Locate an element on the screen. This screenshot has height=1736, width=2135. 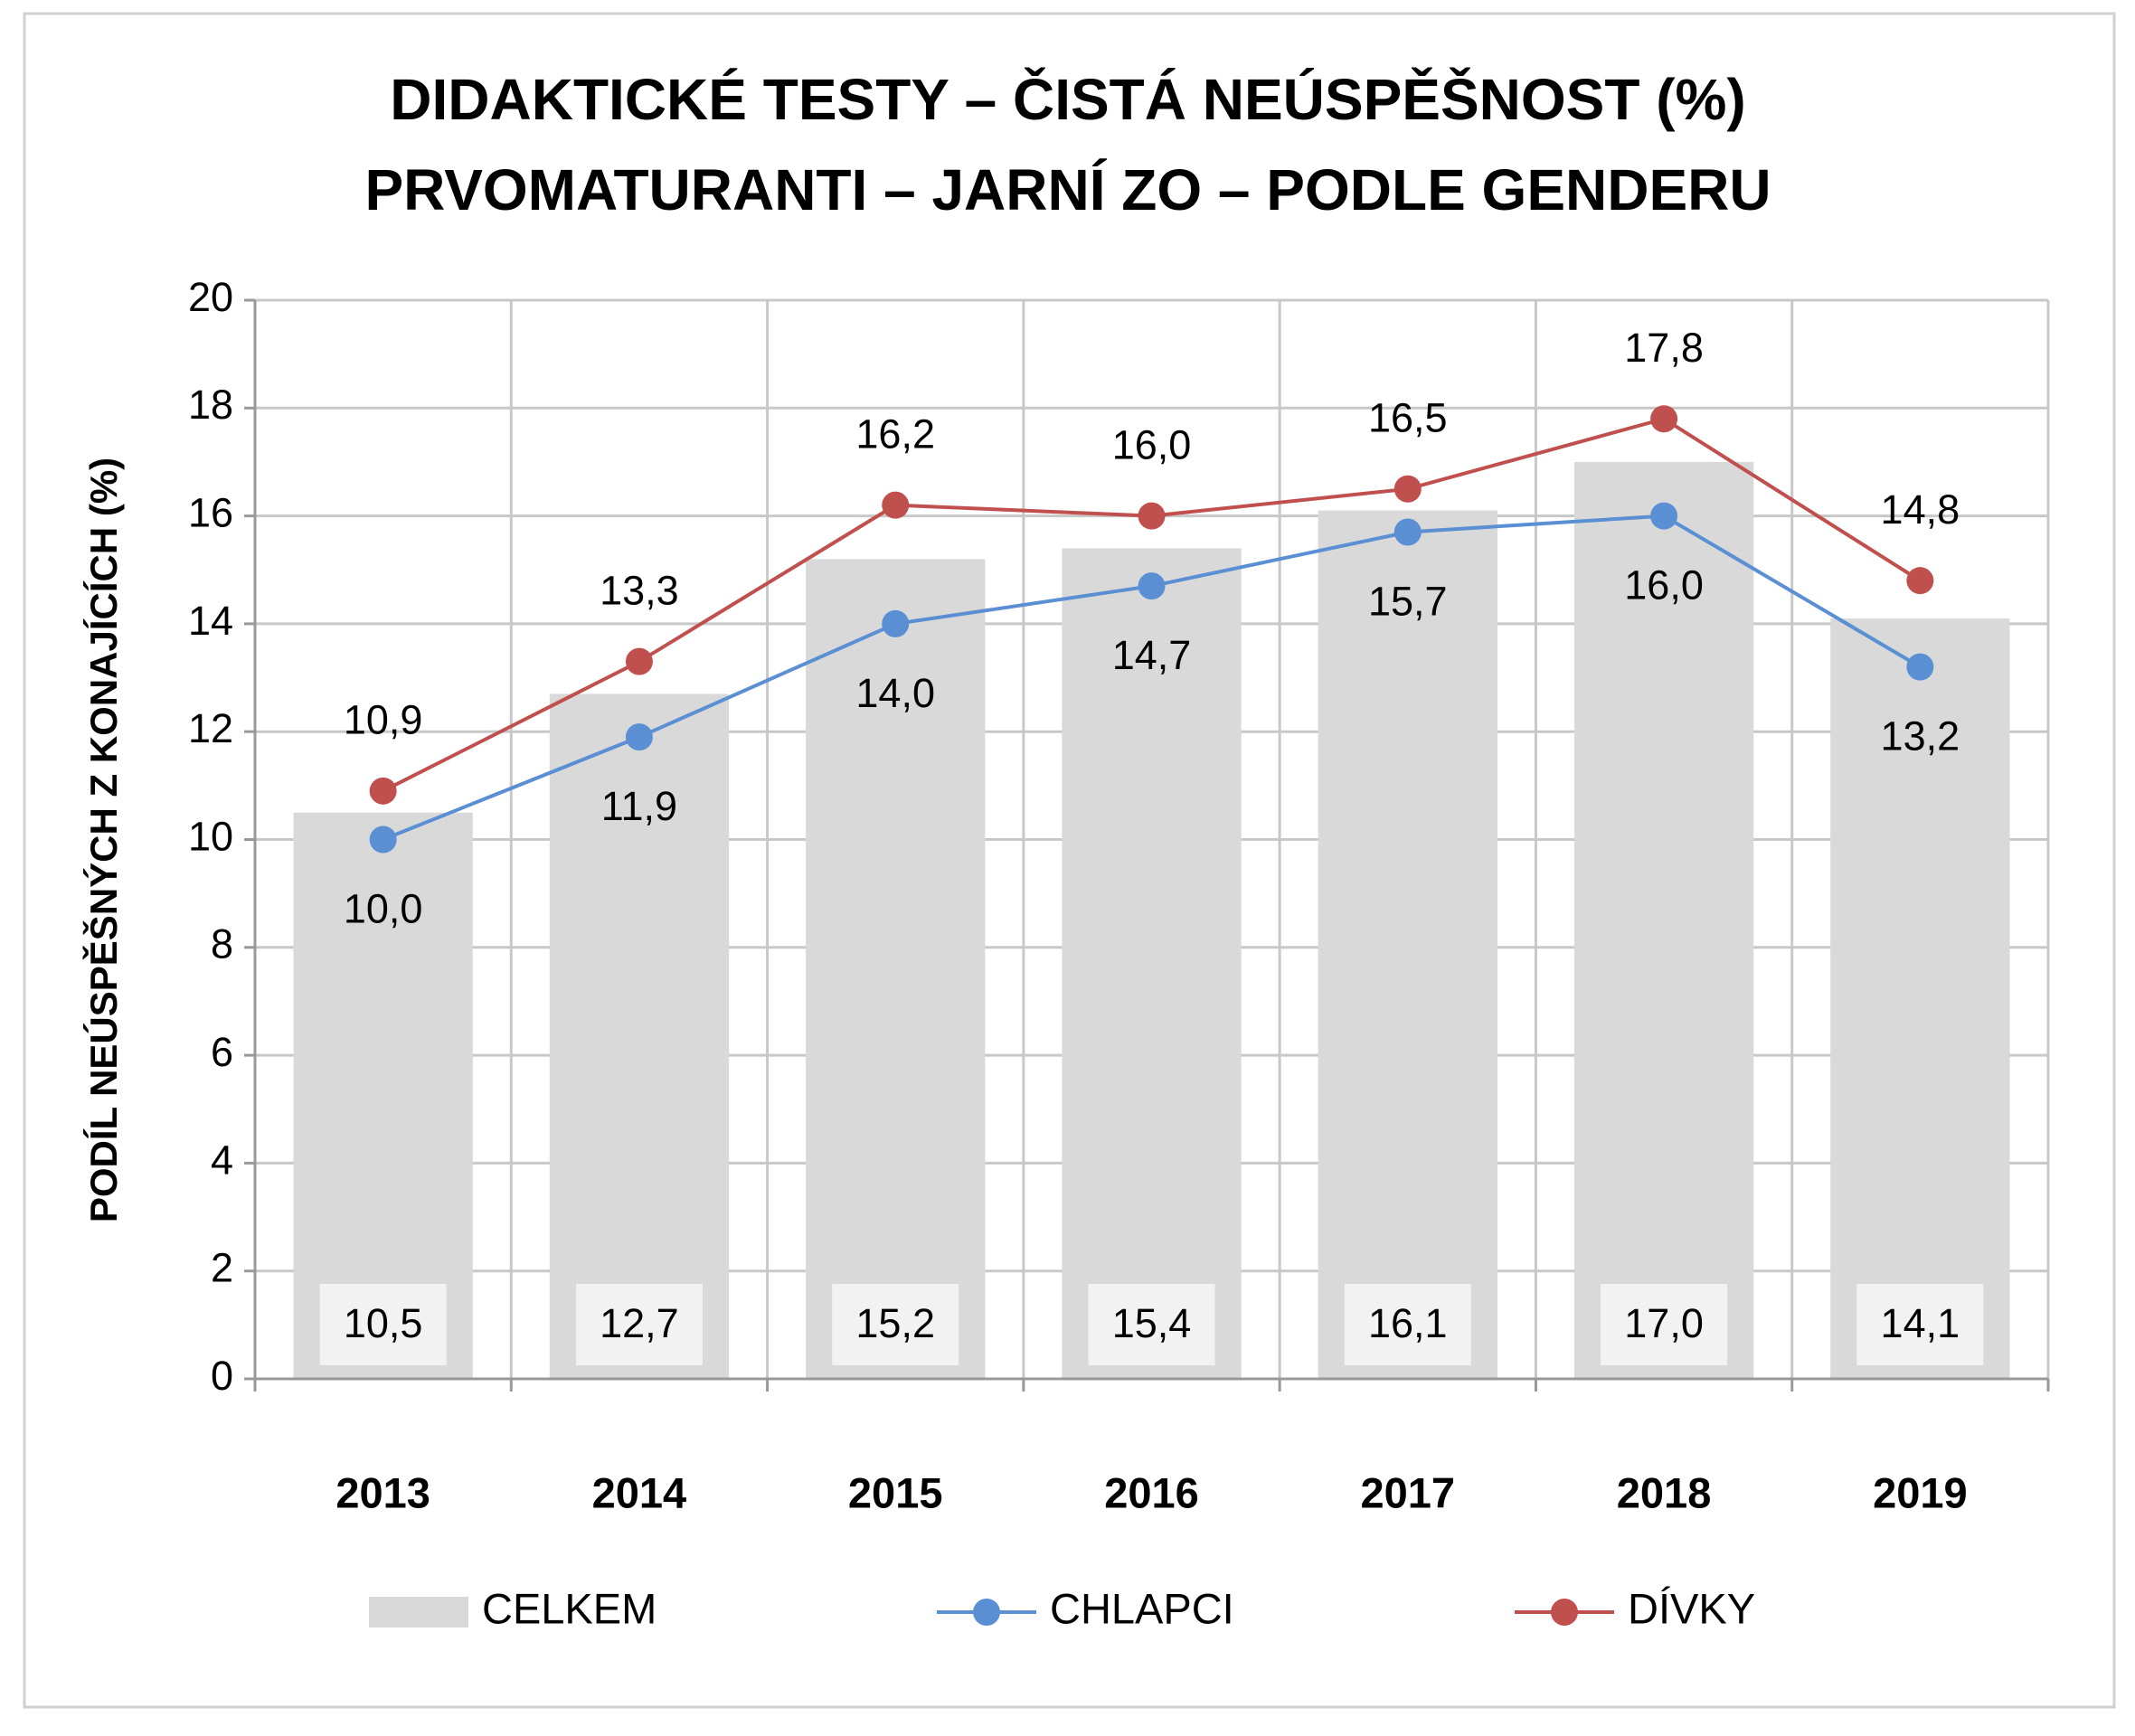
y-tick-label: 16 is located at coordinates (210, 512).